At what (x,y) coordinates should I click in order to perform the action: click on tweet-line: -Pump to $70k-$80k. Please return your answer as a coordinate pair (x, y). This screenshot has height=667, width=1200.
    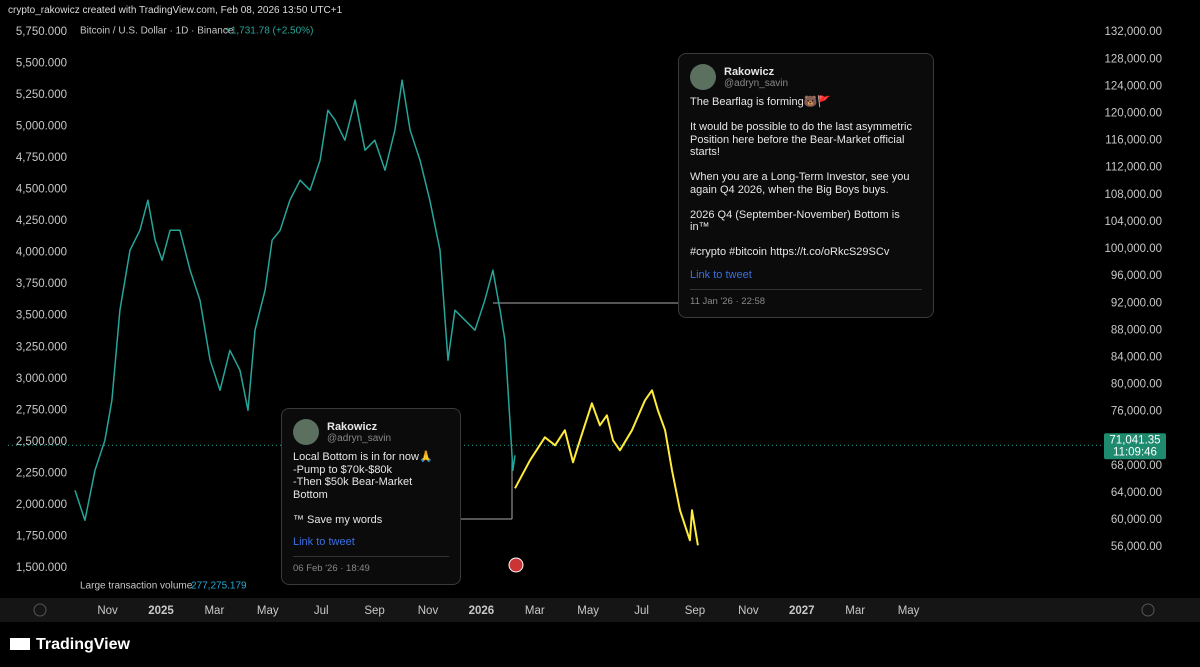
    Looking at the image, I should click on (343, 469).